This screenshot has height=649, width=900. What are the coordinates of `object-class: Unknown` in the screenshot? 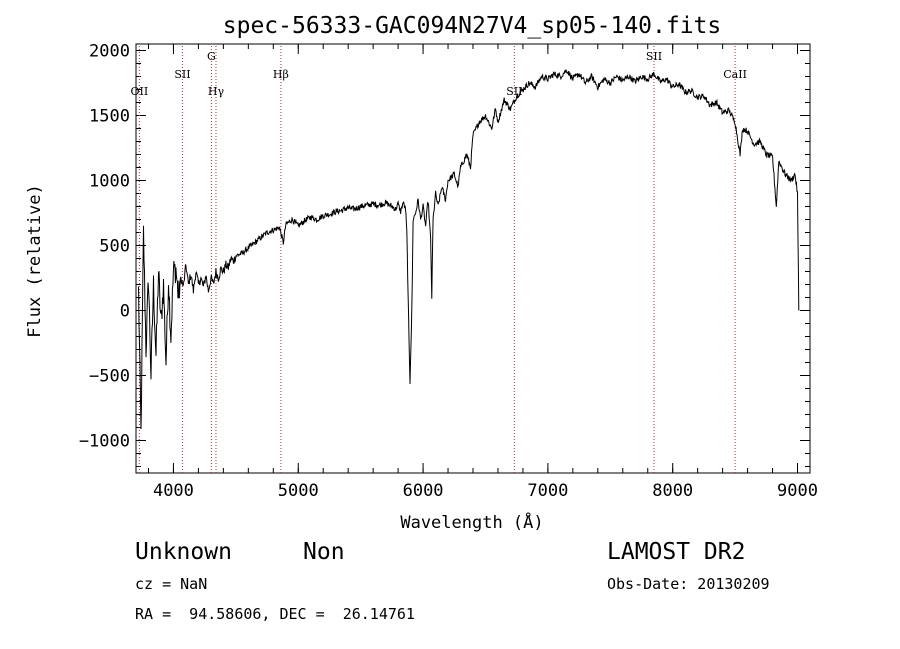 It's located at (183, 552).